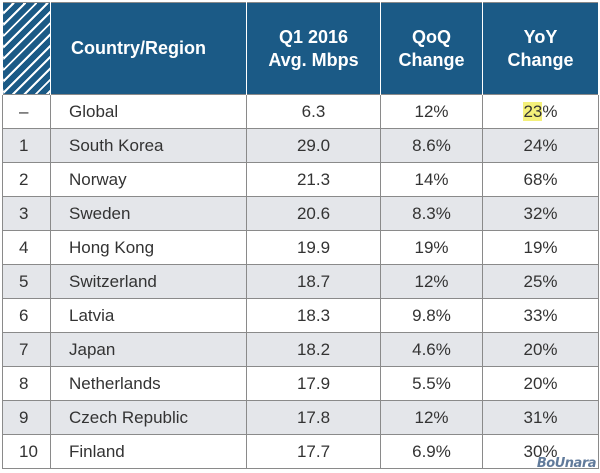  Describe the element at coordinates (148, 145) in the screenshot. I see `country-cell: South Korea` at that location.